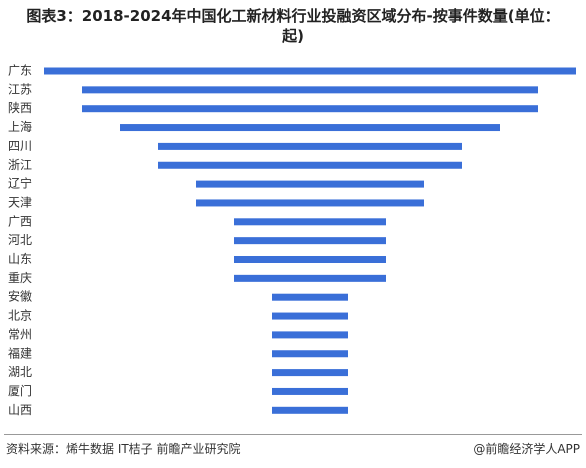 This screenshot has height=468, width=586. I want to click on category-label: 陕西, so click(20, 107).